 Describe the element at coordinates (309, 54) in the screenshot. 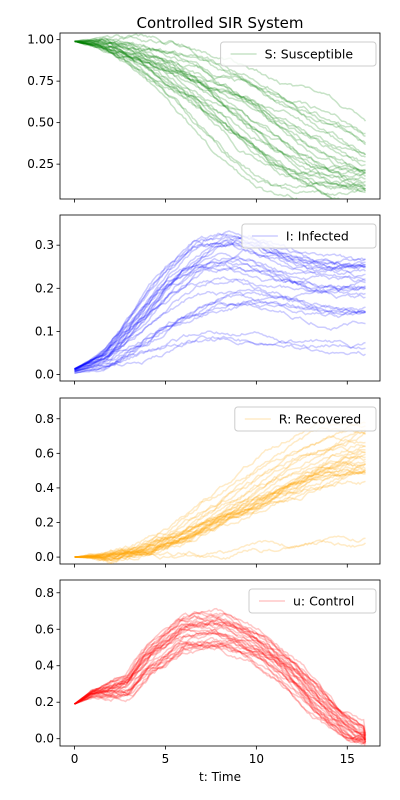

I see `legend-label: S: Susceptible` at that location.